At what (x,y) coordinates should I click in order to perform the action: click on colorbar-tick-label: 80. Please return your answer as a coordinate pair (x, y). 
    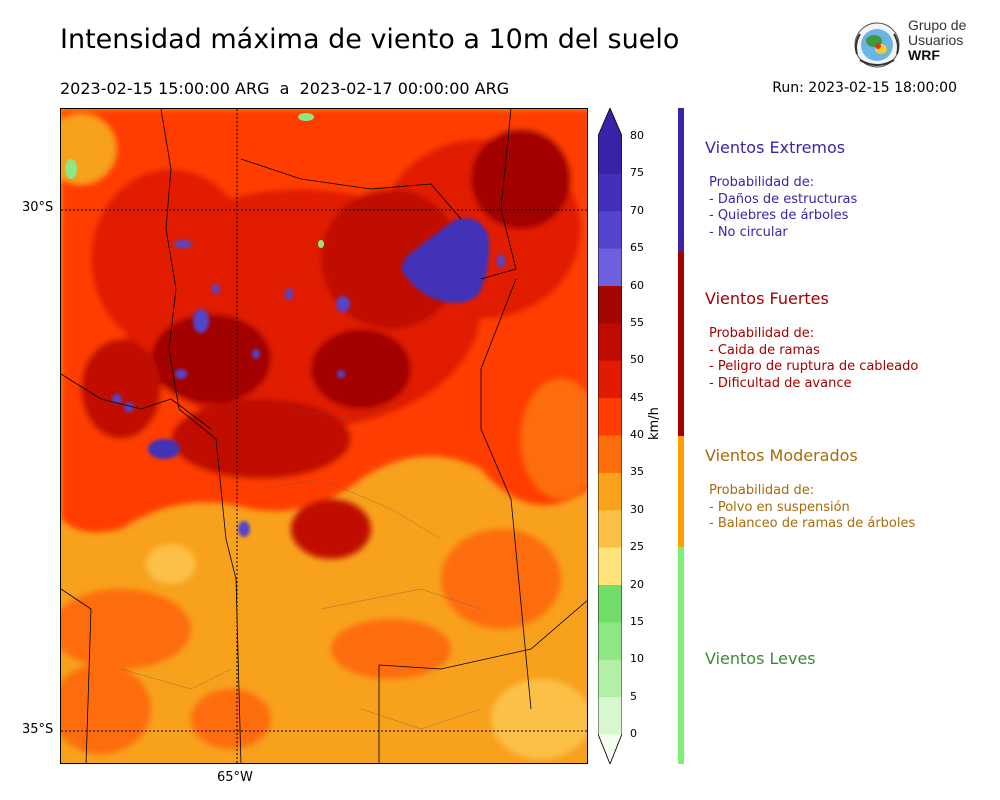
    Looking at the image, I should click on (637, 135).